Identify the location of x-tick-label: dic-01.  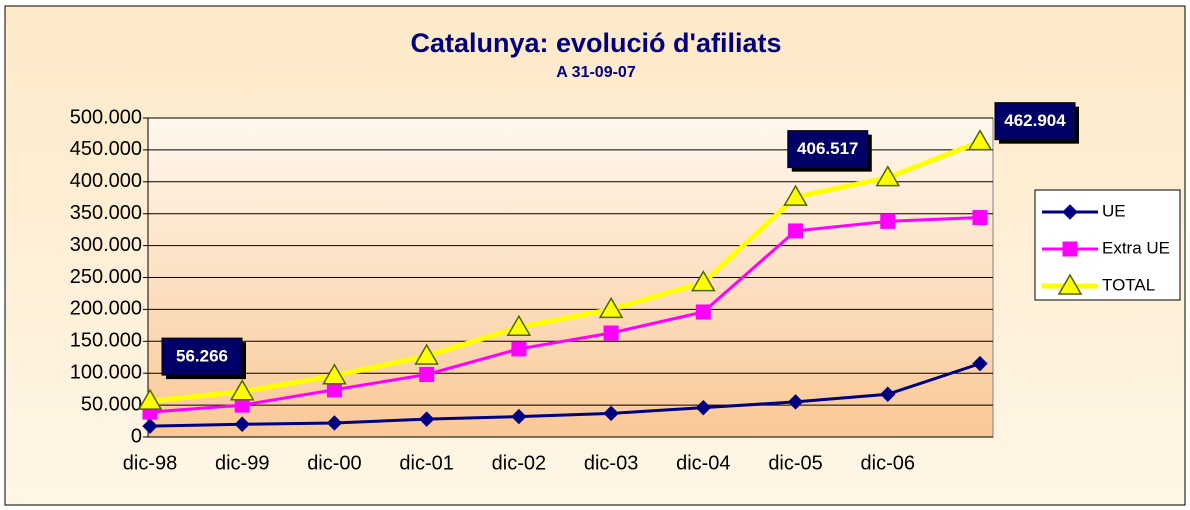
(426, 463).